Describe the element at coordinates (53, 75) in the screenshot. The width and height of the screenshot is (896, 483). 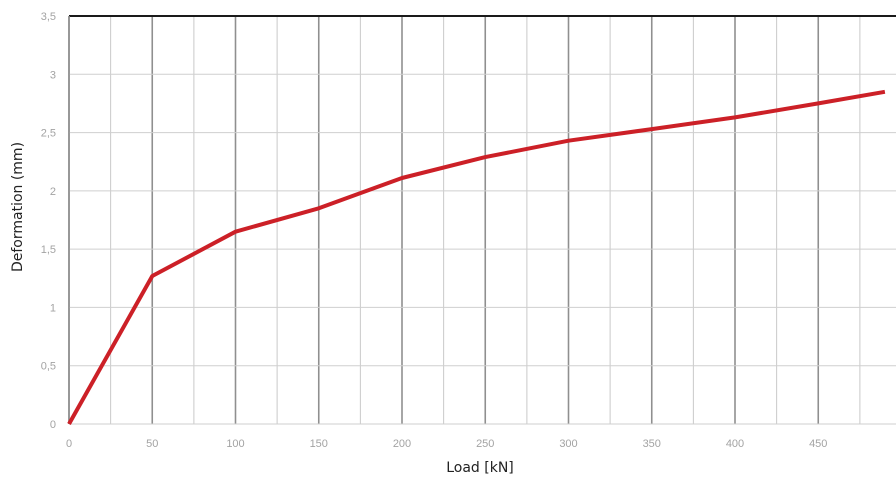
I see `y-tick-label: 3` at that location.